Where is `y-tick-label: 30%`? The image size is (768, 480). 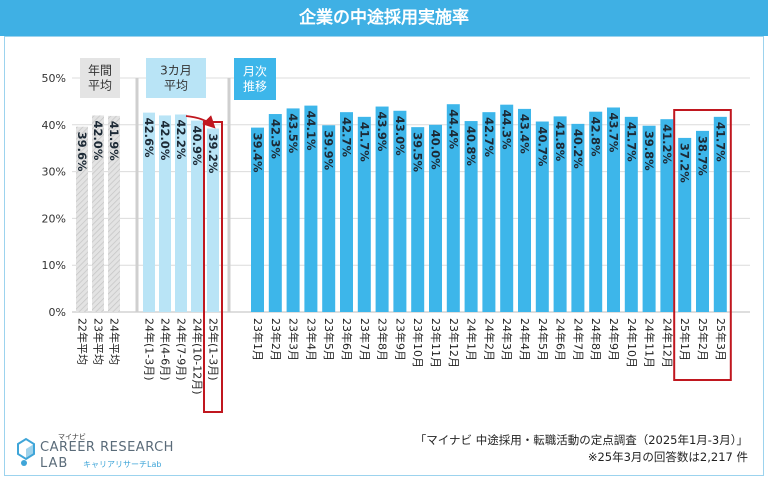 y-tick-label: 30% is located at coordinates (54, 172).